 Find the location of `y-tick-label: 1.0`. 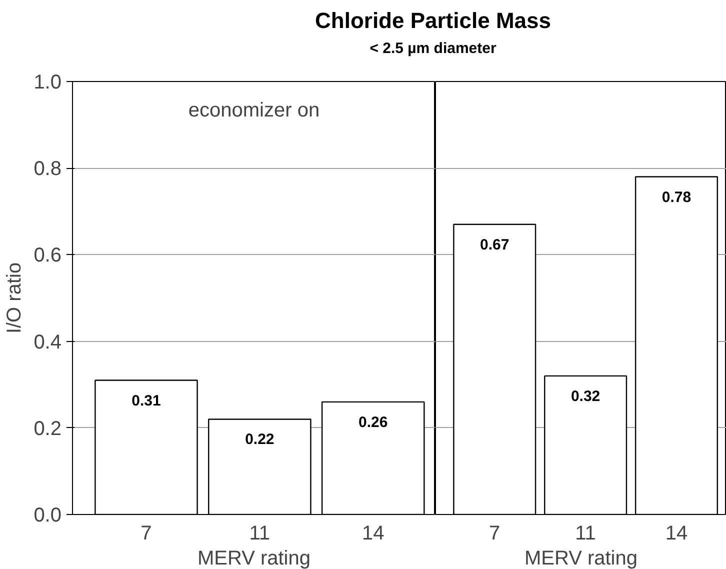

y-tick-label: 1.0 is located at coordinates (48, 83).